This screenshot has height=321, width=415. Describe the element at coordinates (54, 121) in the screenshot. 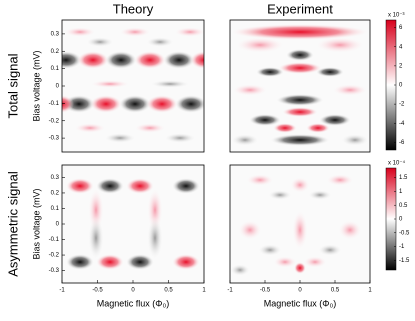

I see `y-tick-label: -0.2` at that location.